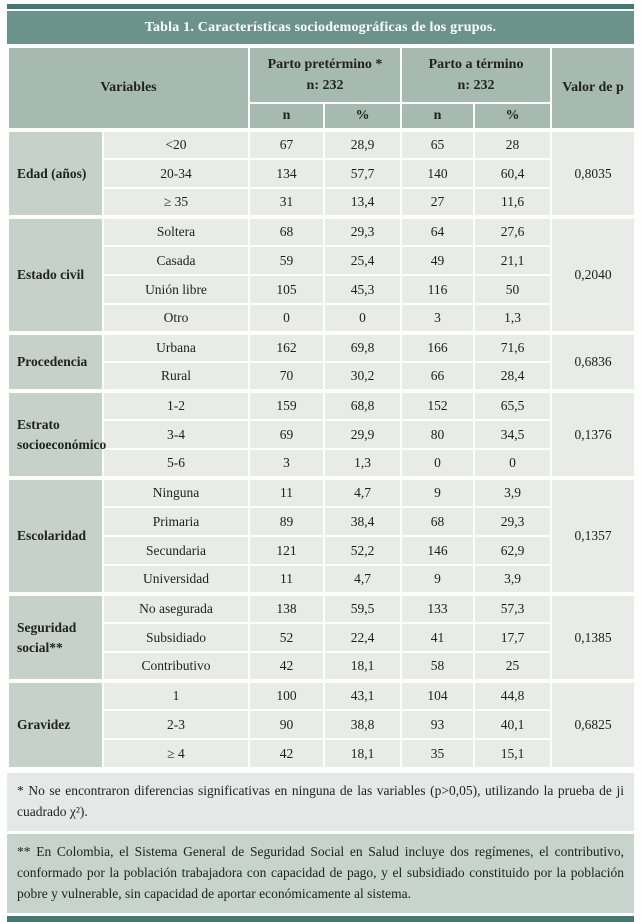 Image resolution: width=641 pixels, height=922 pixels. I want to click on category-cell: ≥ 35, so click(176, 202).